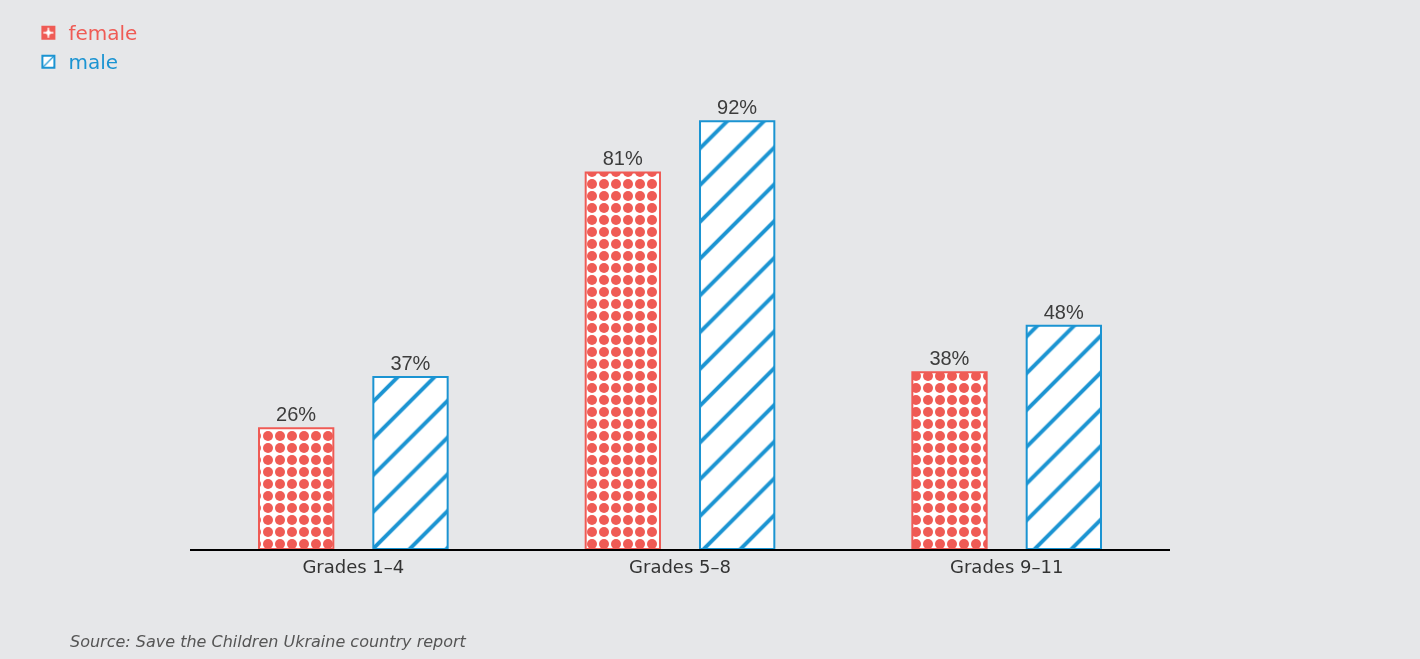 Image resolution: width=1420 pixels, height=659 pixels. I want to click on source-note: Source: Save the Children Ukraine country report, so click(268, 641).